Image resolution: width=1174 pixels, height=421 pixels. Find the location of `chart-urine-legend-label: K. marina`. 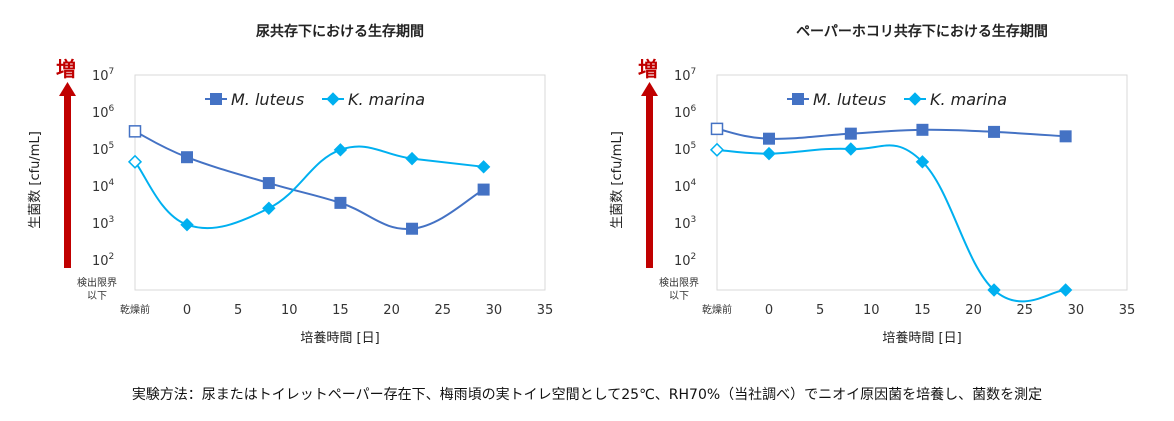

chart-urine-legend-label: K. marina is located at coordinates (386, 99).